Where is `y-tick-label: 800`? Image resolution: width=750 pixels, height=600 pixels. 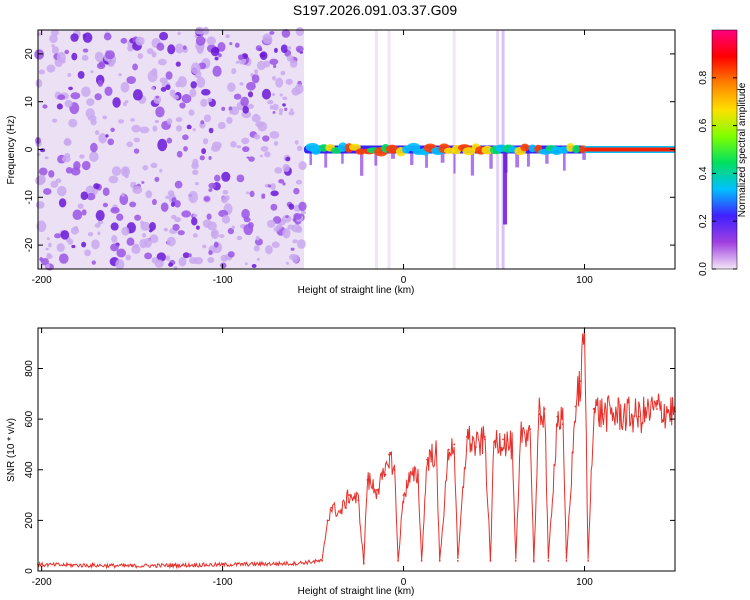
y-tick-label: 800 is located at coordinates (29, 368).